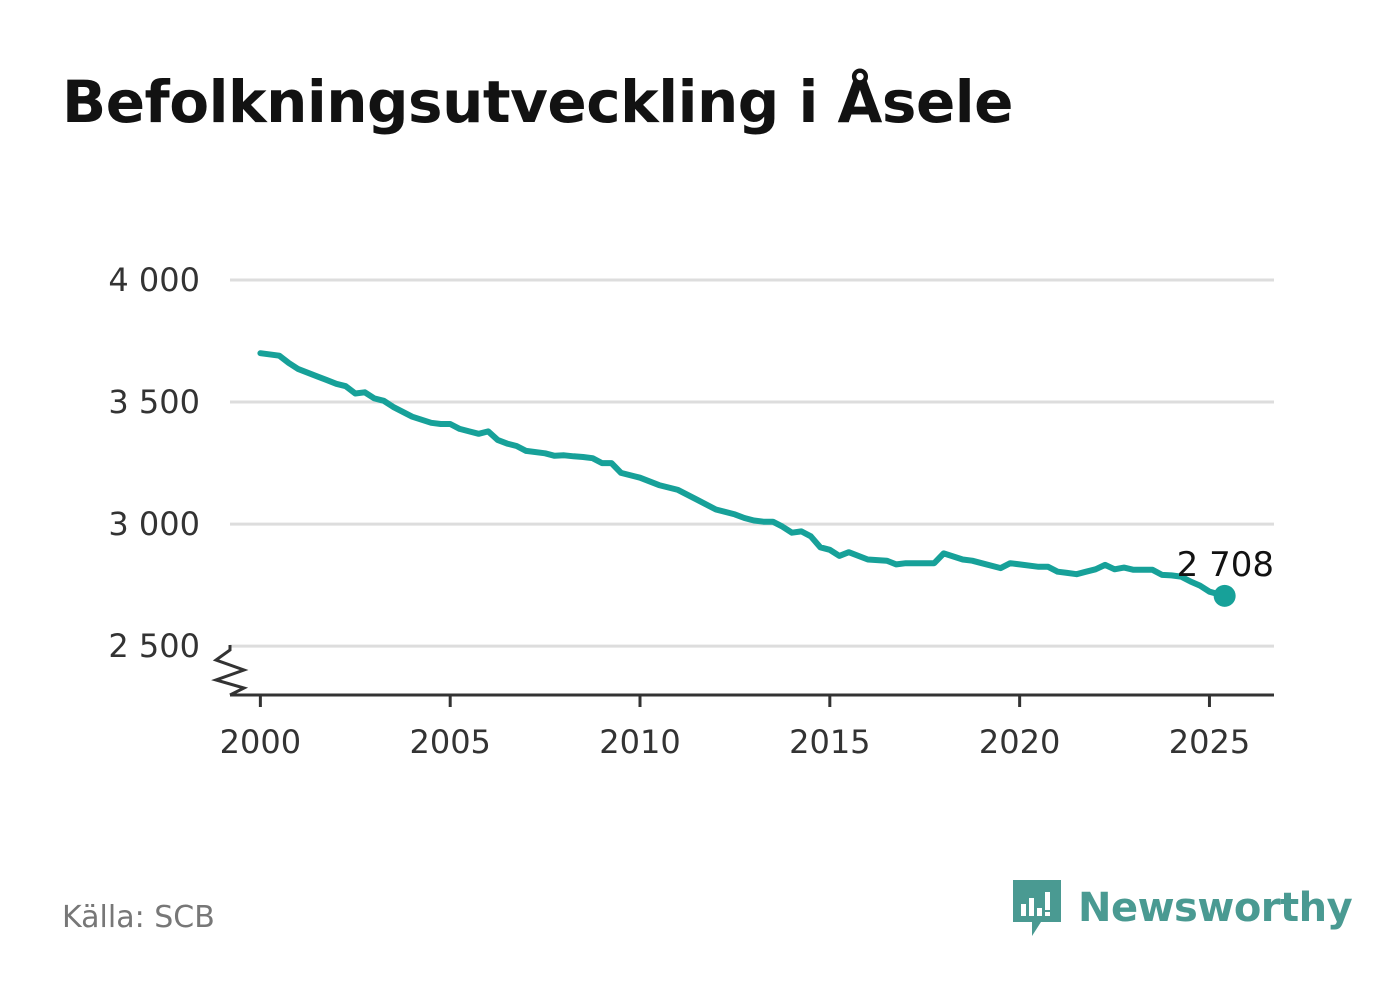  Describe the element at coordinates (1209, 742) in the screenshot. I see `x-tick-label: 2025` at that location.